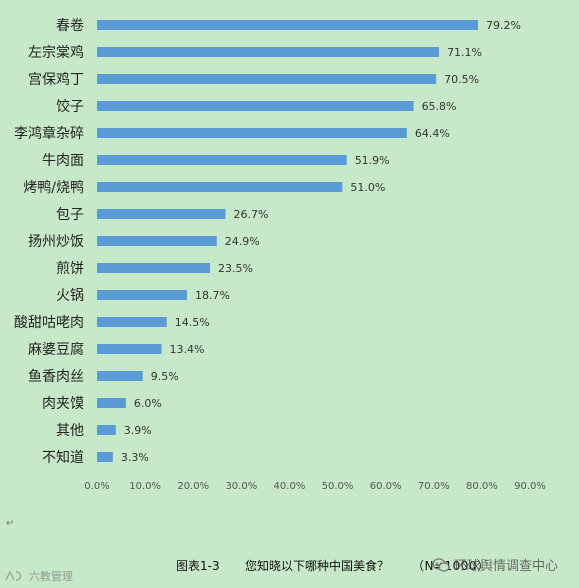 The width and height of the screenshot is (579, 588). I want to click on category-label: 饺子, so click(70, 107).